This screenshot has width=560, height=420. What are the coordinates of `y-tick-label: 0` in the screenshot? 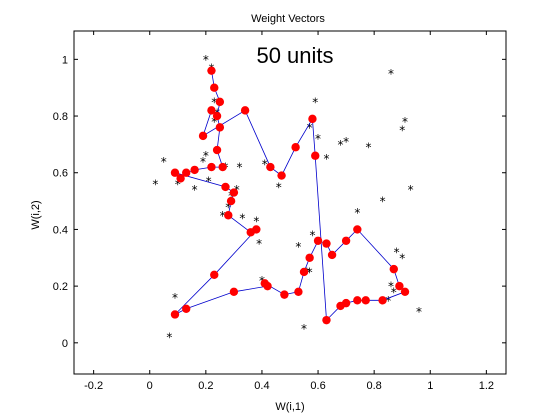 It's located at (65, 344).